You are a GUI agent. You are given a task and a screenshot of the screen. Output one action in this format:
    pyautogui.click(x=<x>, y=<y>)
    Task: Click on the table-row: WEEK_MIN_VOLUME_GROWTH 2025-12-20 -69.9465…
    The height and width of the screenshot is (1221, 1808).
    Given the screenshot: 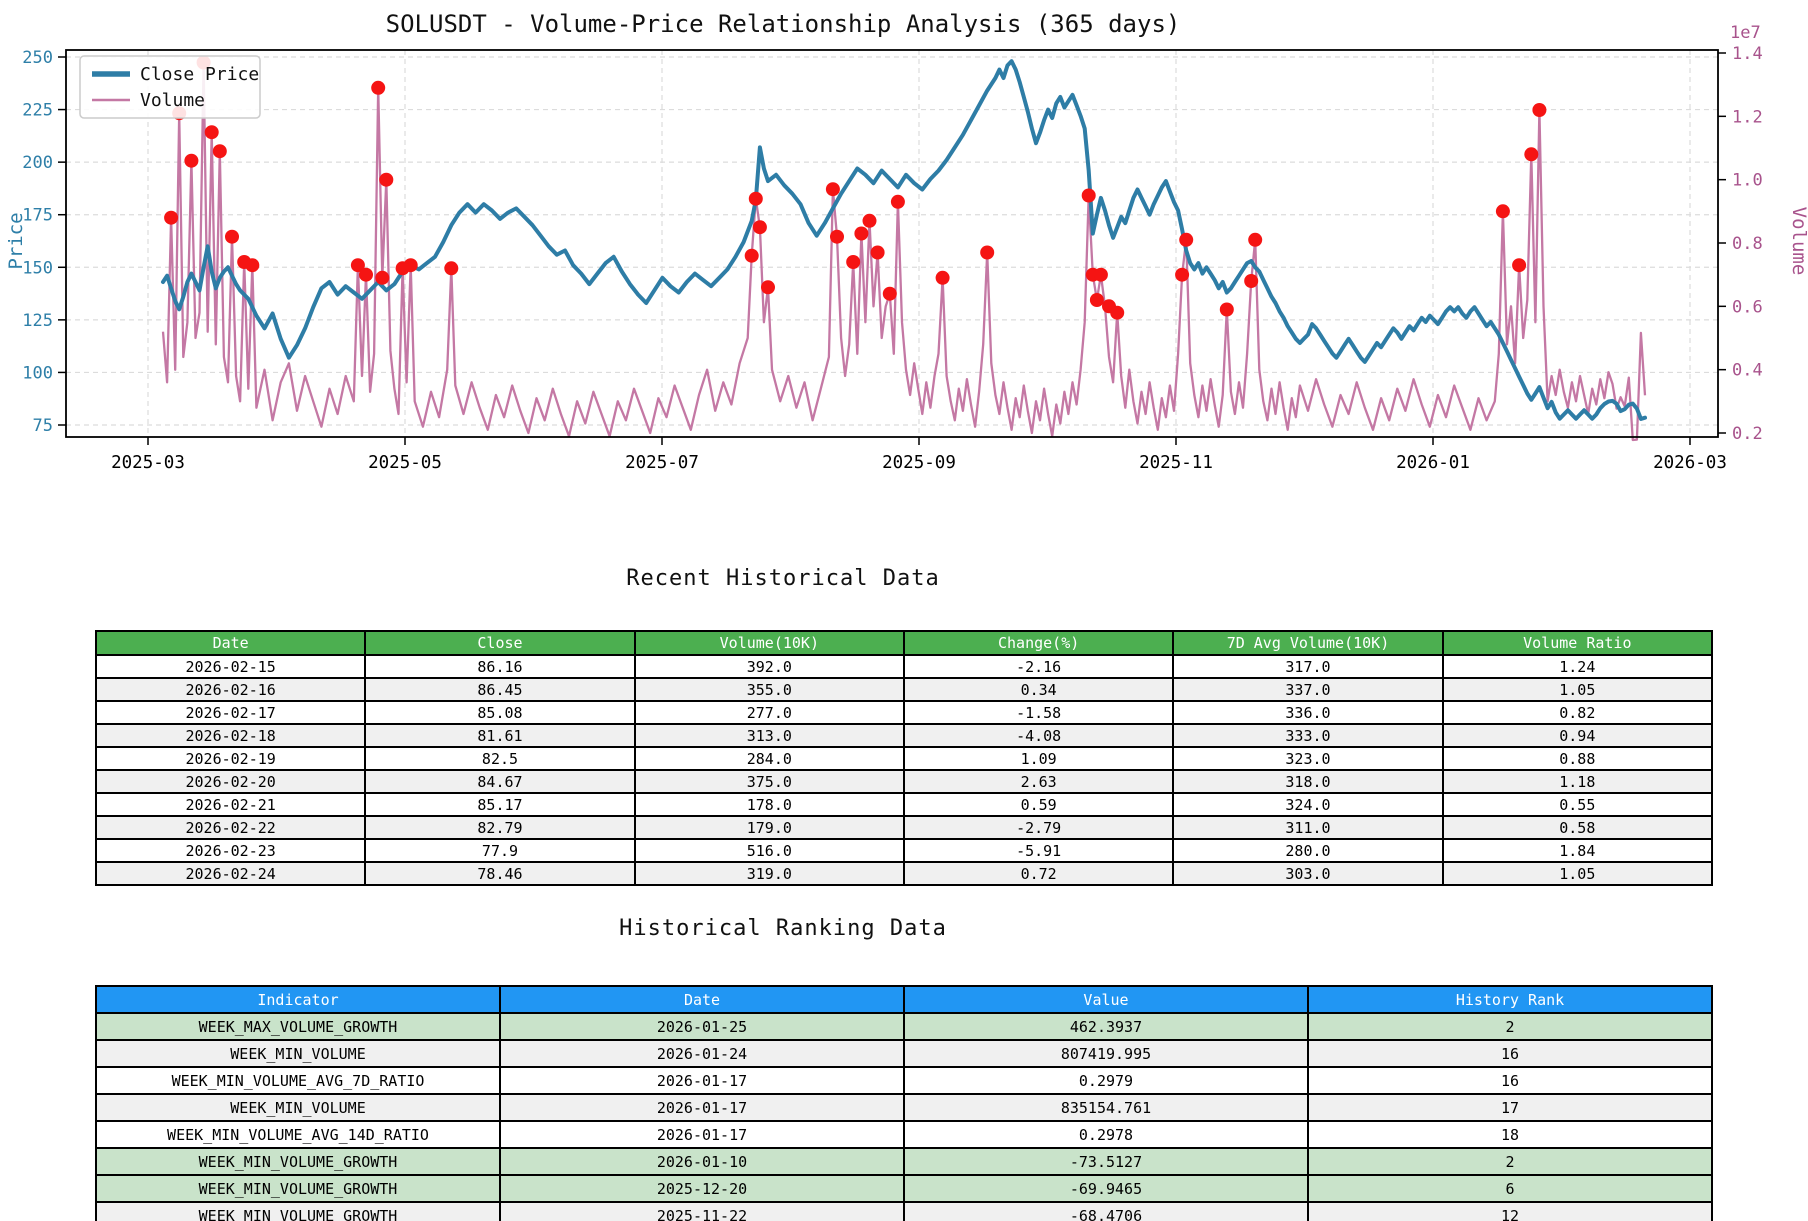 What is the action you would take?
    pyautogui.click(x=904, y=1188)
    